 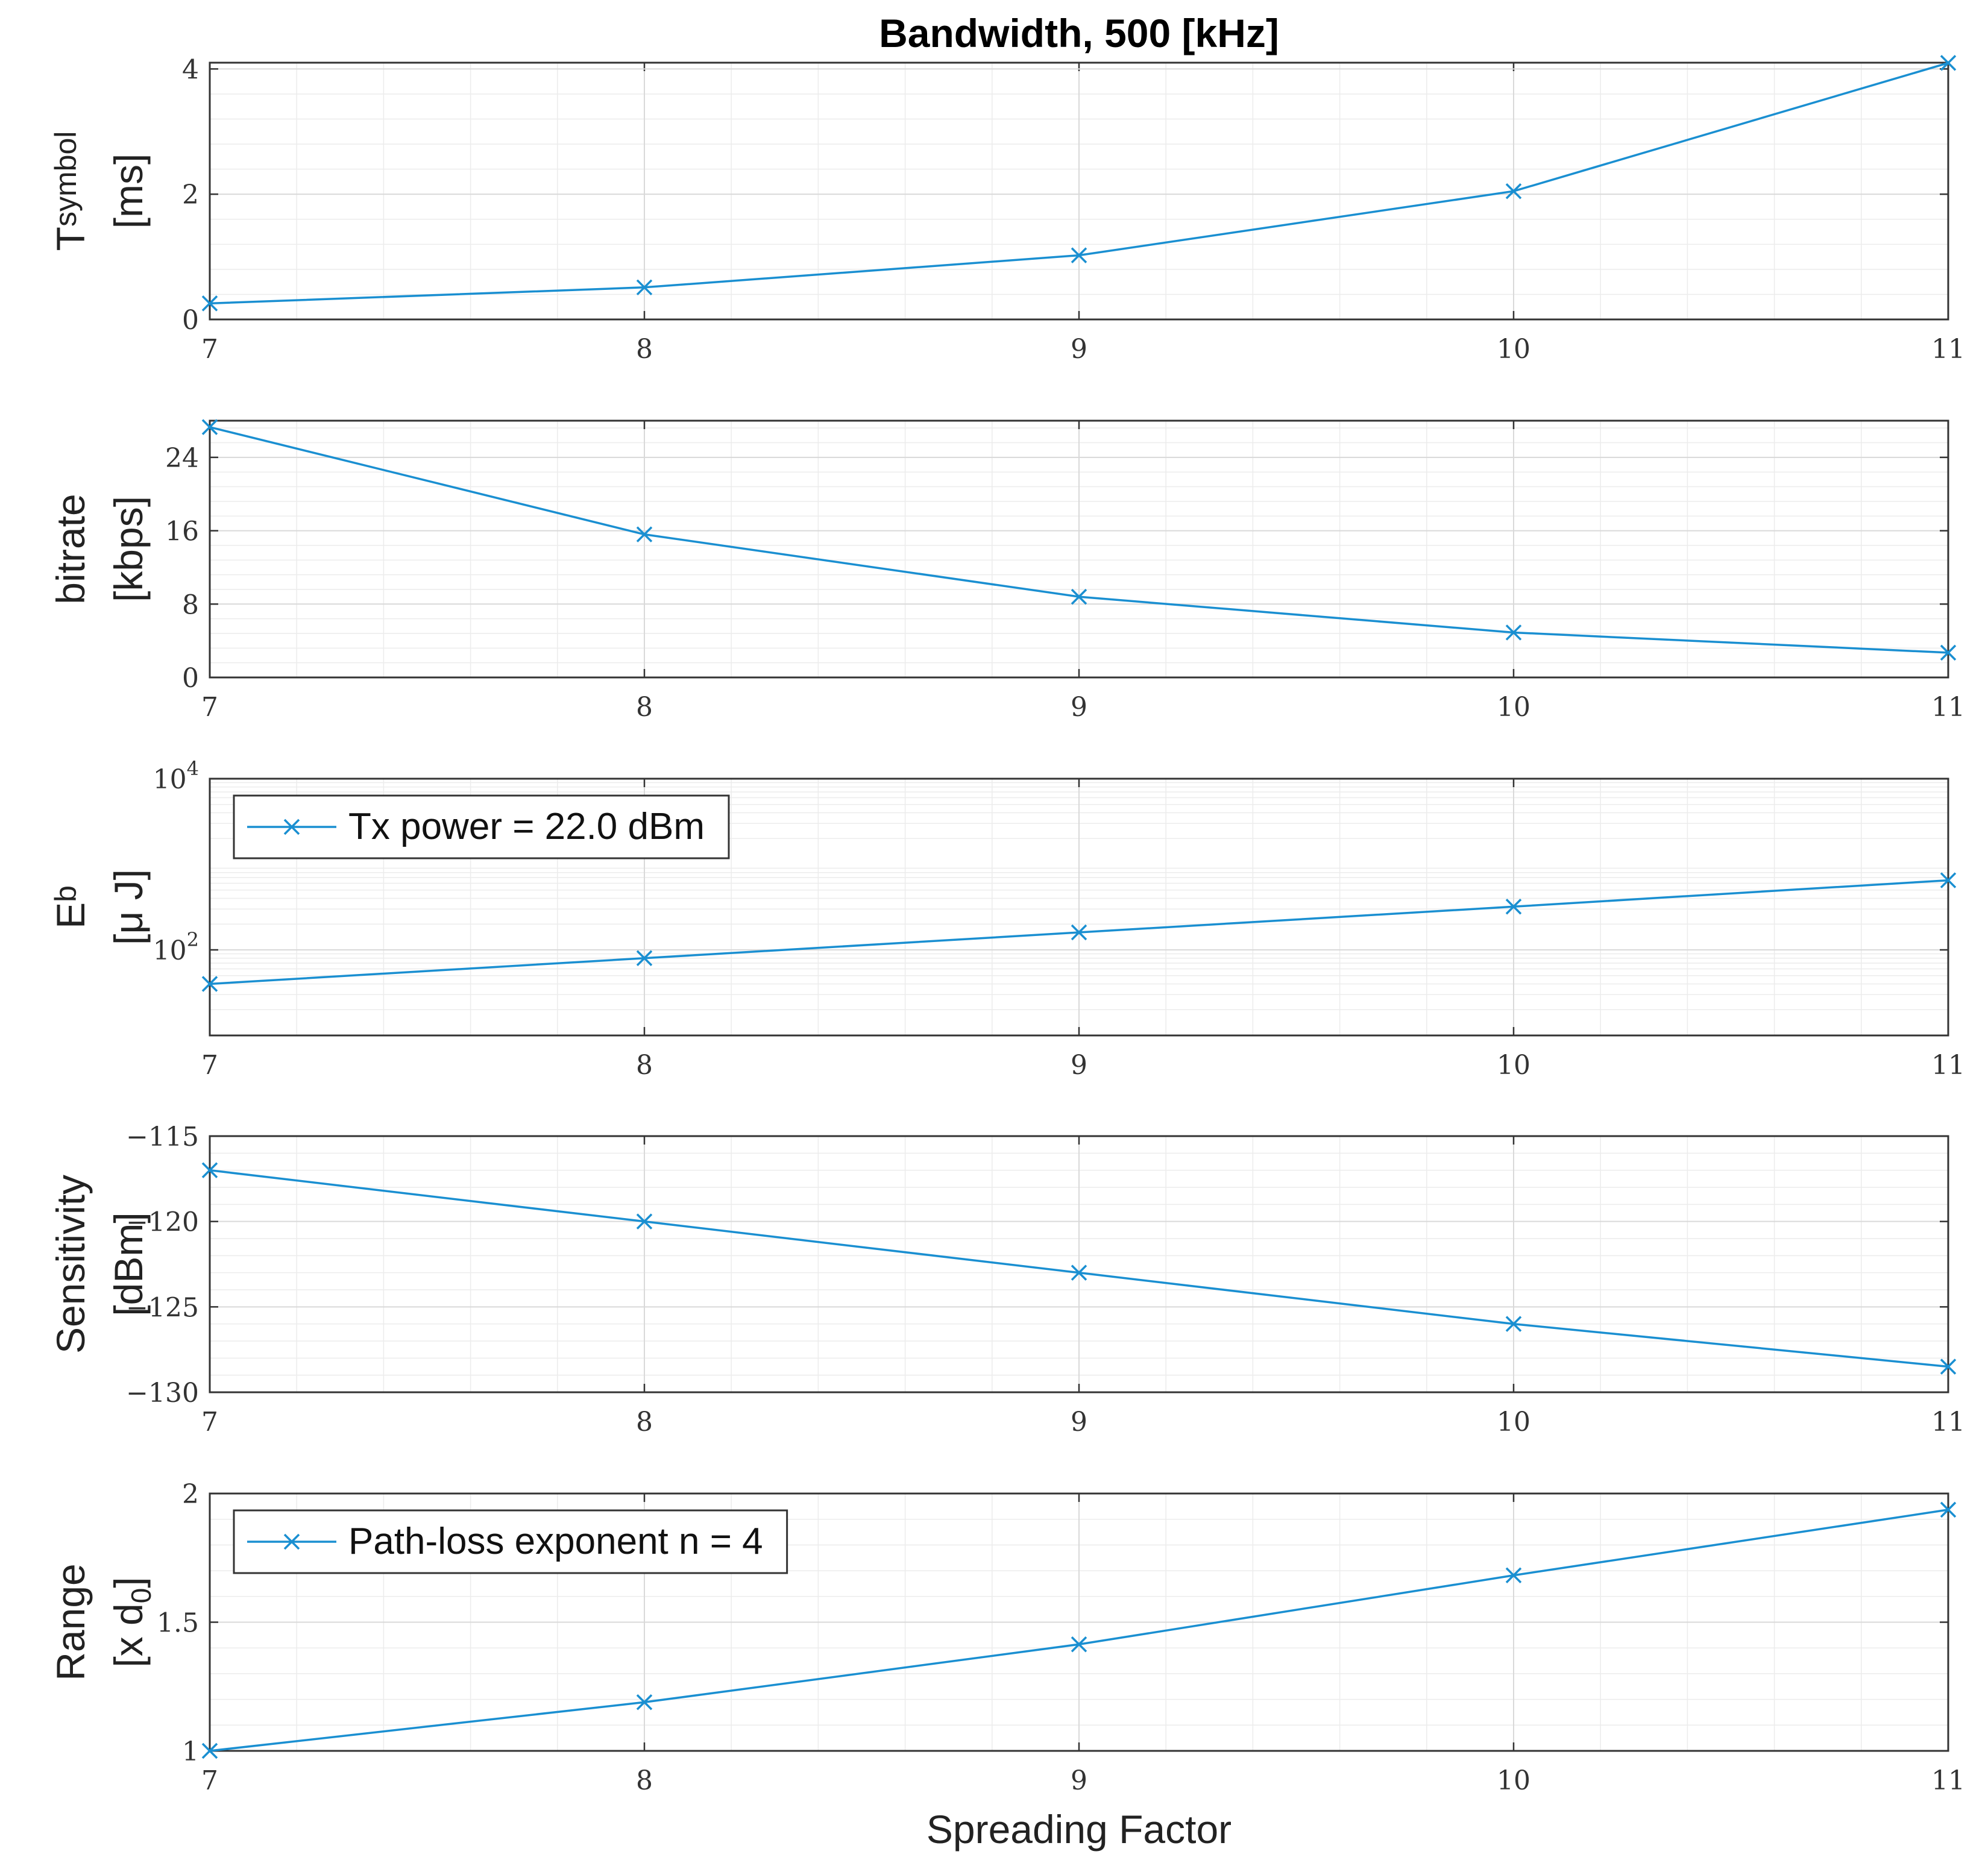 I want to click on y-axis-label: Eb, so click(x=70, y=907).